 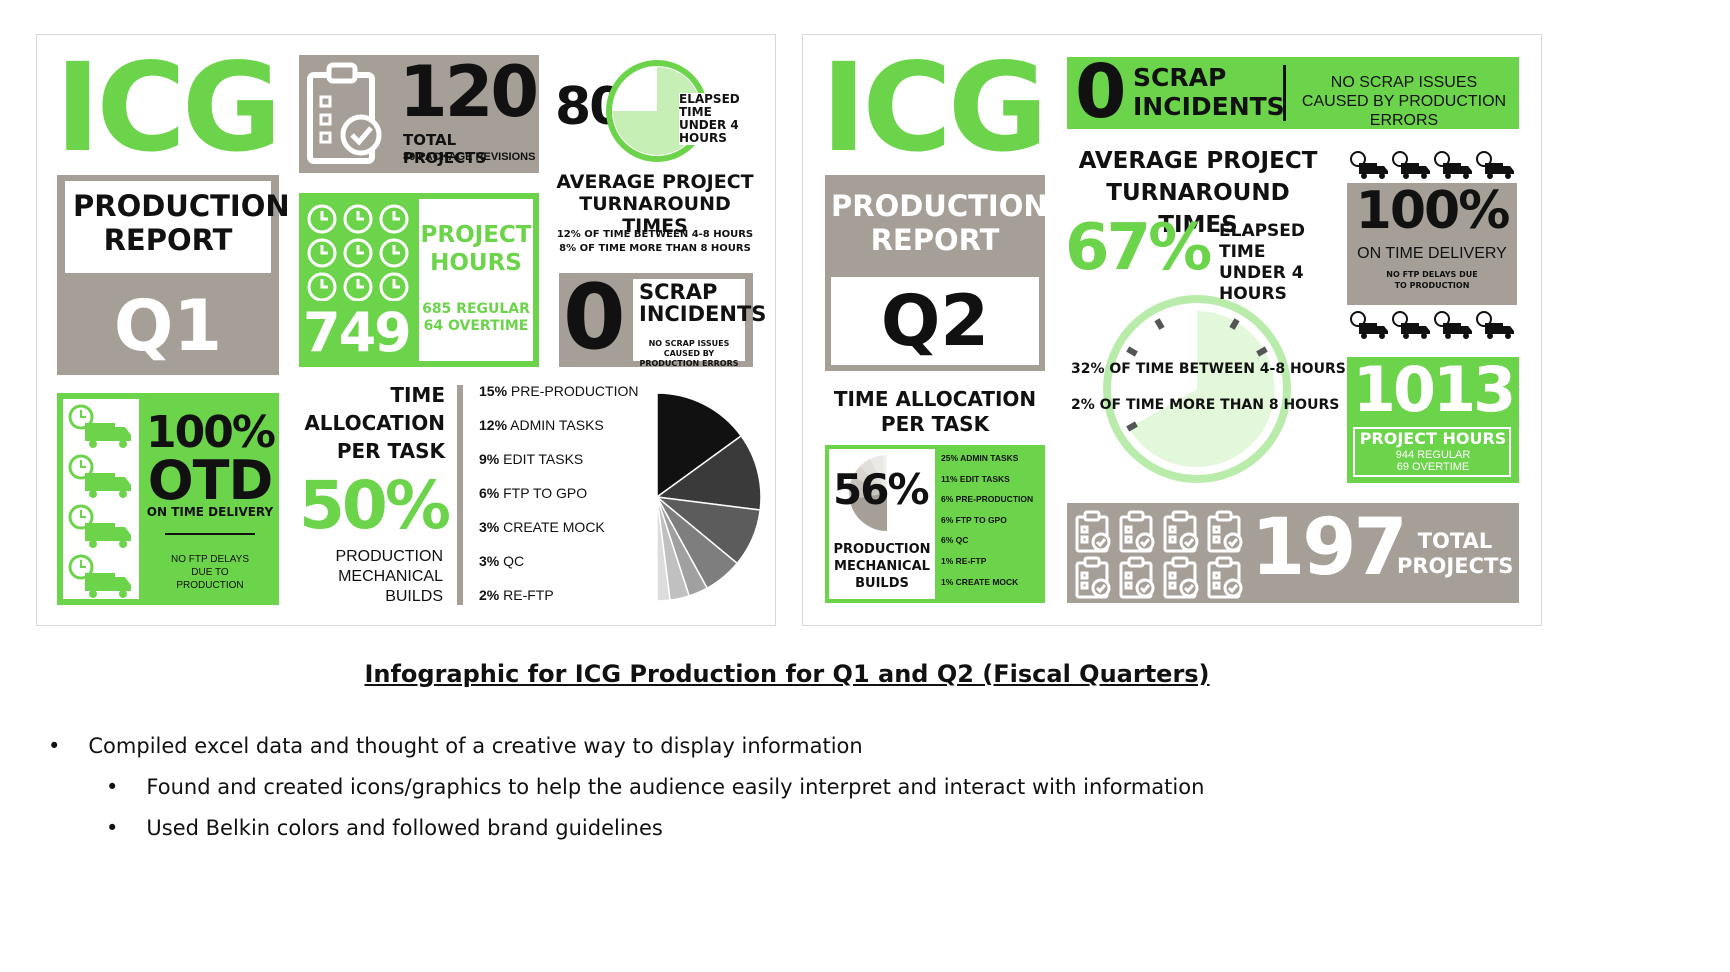 What do you see at coordinates (168, 108) in the screenshot?
I see `q1-logo: ICG` at bounding box center [168, 108].